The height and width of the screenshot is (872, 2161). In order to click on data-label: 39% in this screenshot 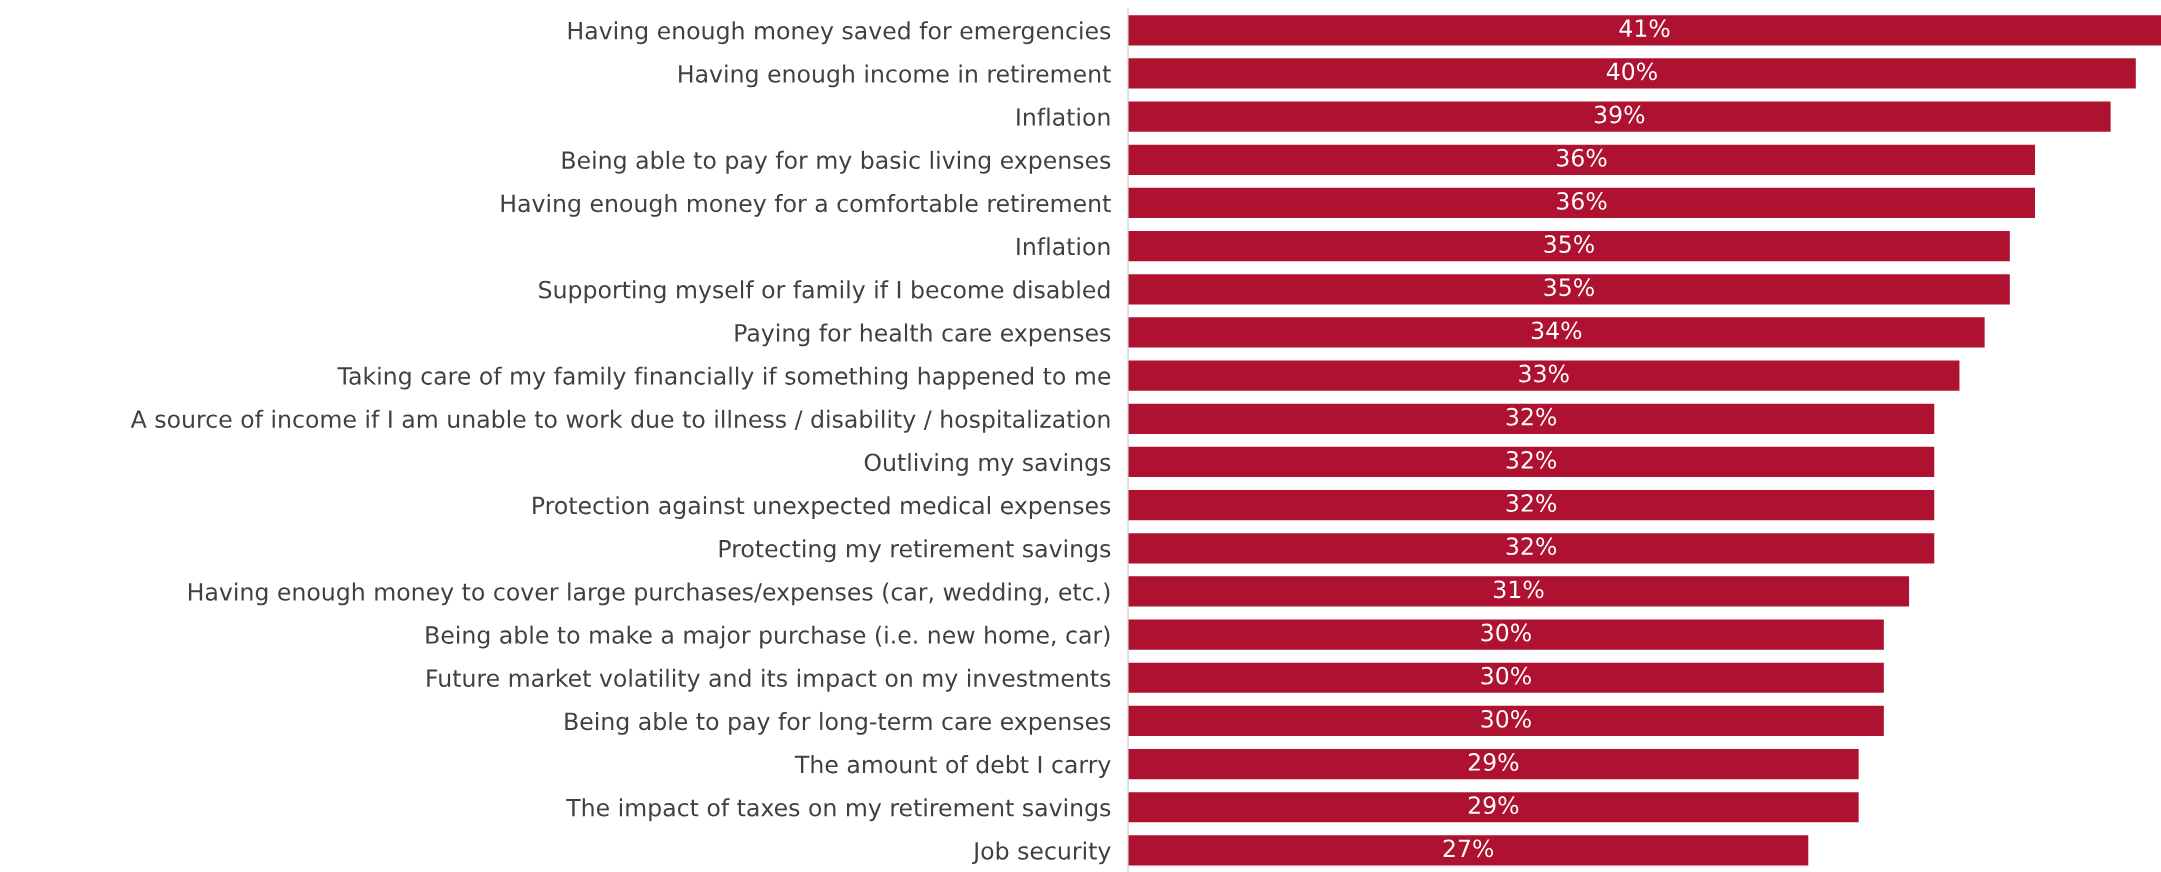, I will do `click(1619, 114)`.